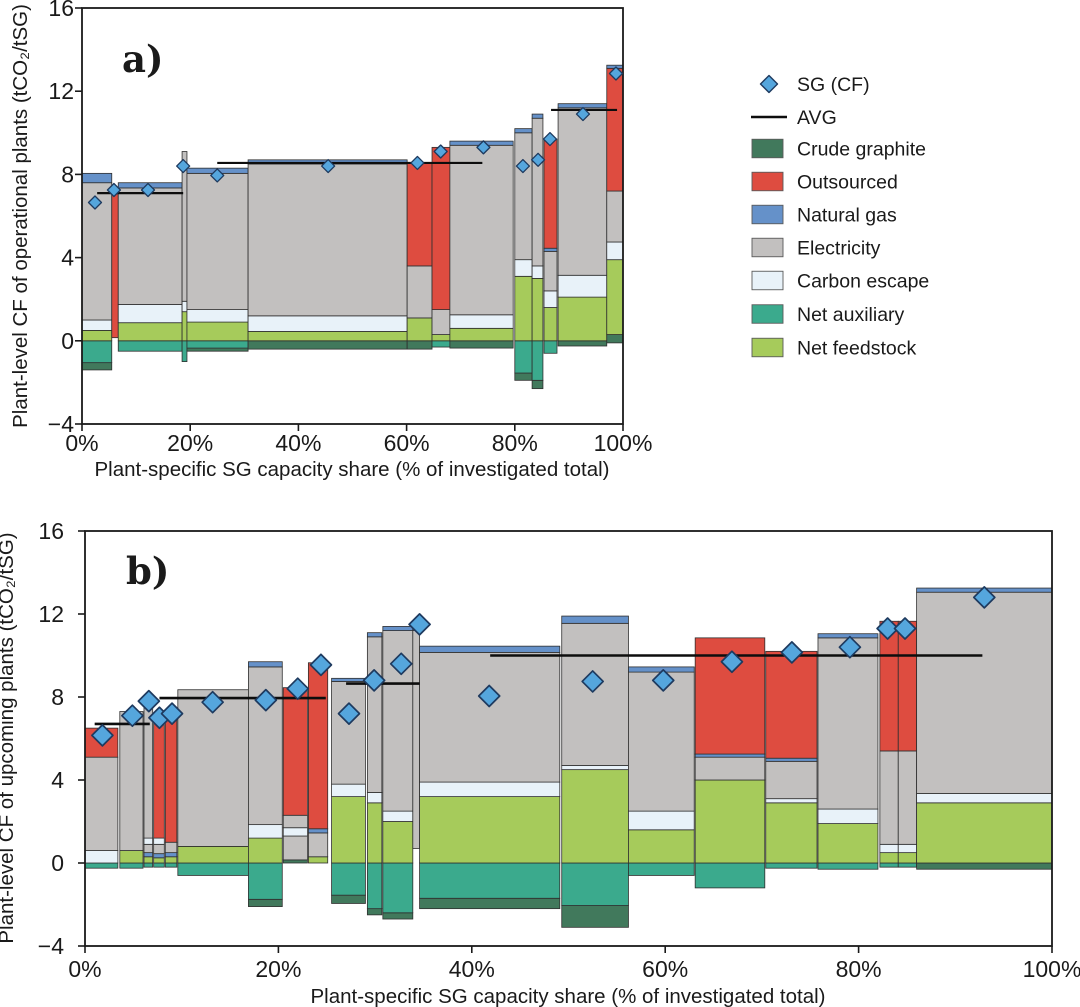 Image resolution: width=1080 pixels, height=1007 pixels. I want to click on legend-swatch-net_feedstock, so click(767, 347).